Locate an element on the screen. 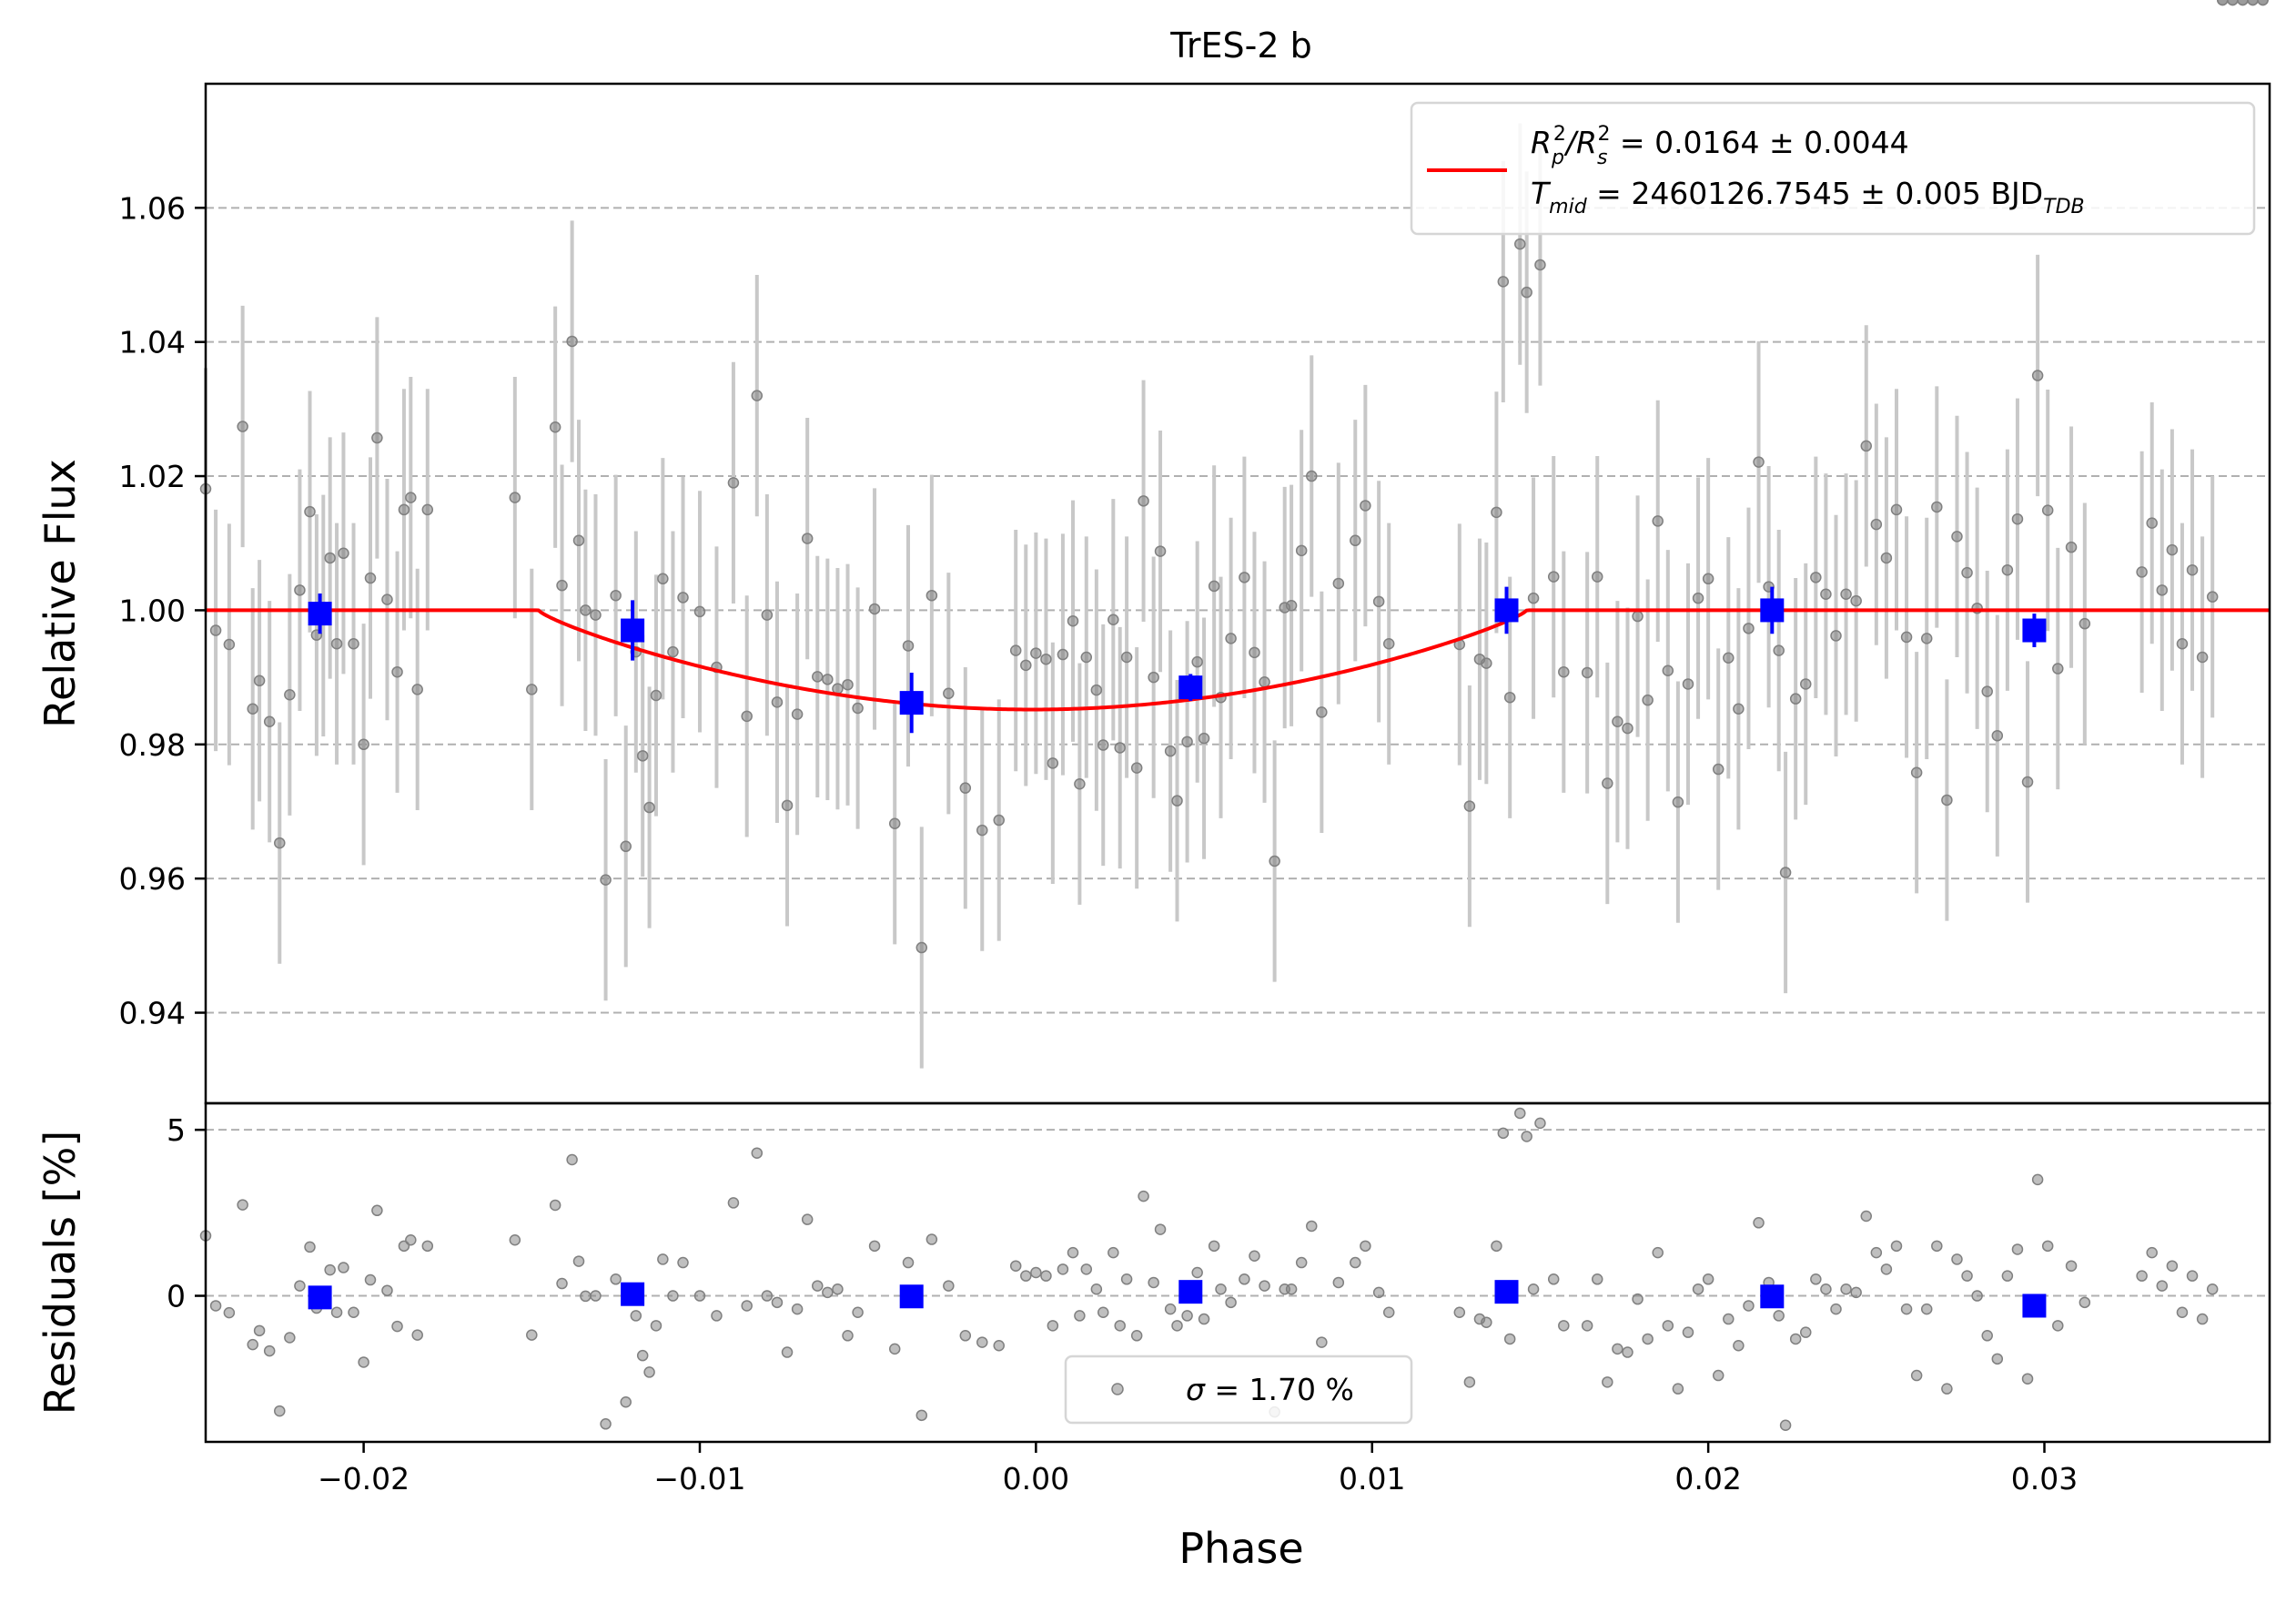 Image resolution: width=2296 pixels, height=1603 pixels. x-tick-label: −0.01 is located at coordinates (699, 1478).